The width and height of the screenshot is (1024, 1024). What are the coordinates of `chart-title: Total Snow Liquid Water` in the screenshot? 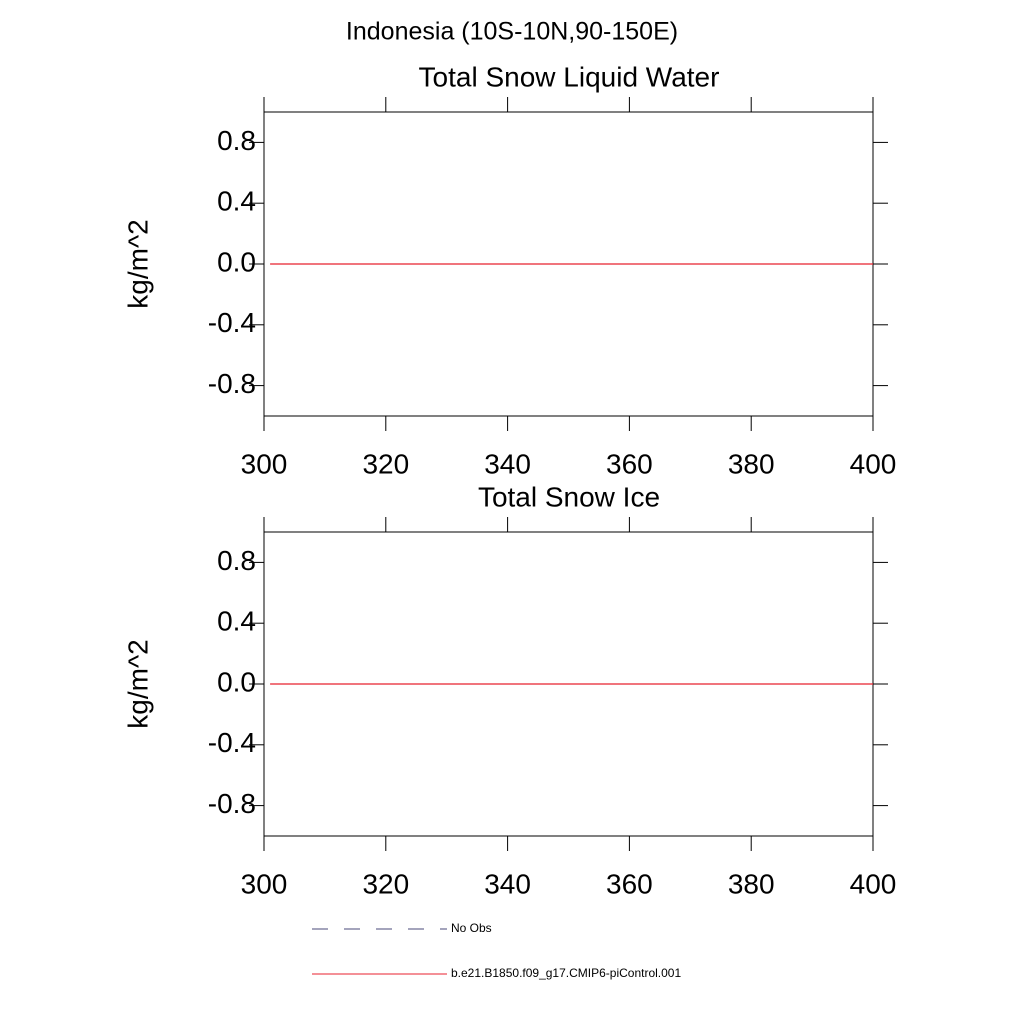 It's located at (569, 76).